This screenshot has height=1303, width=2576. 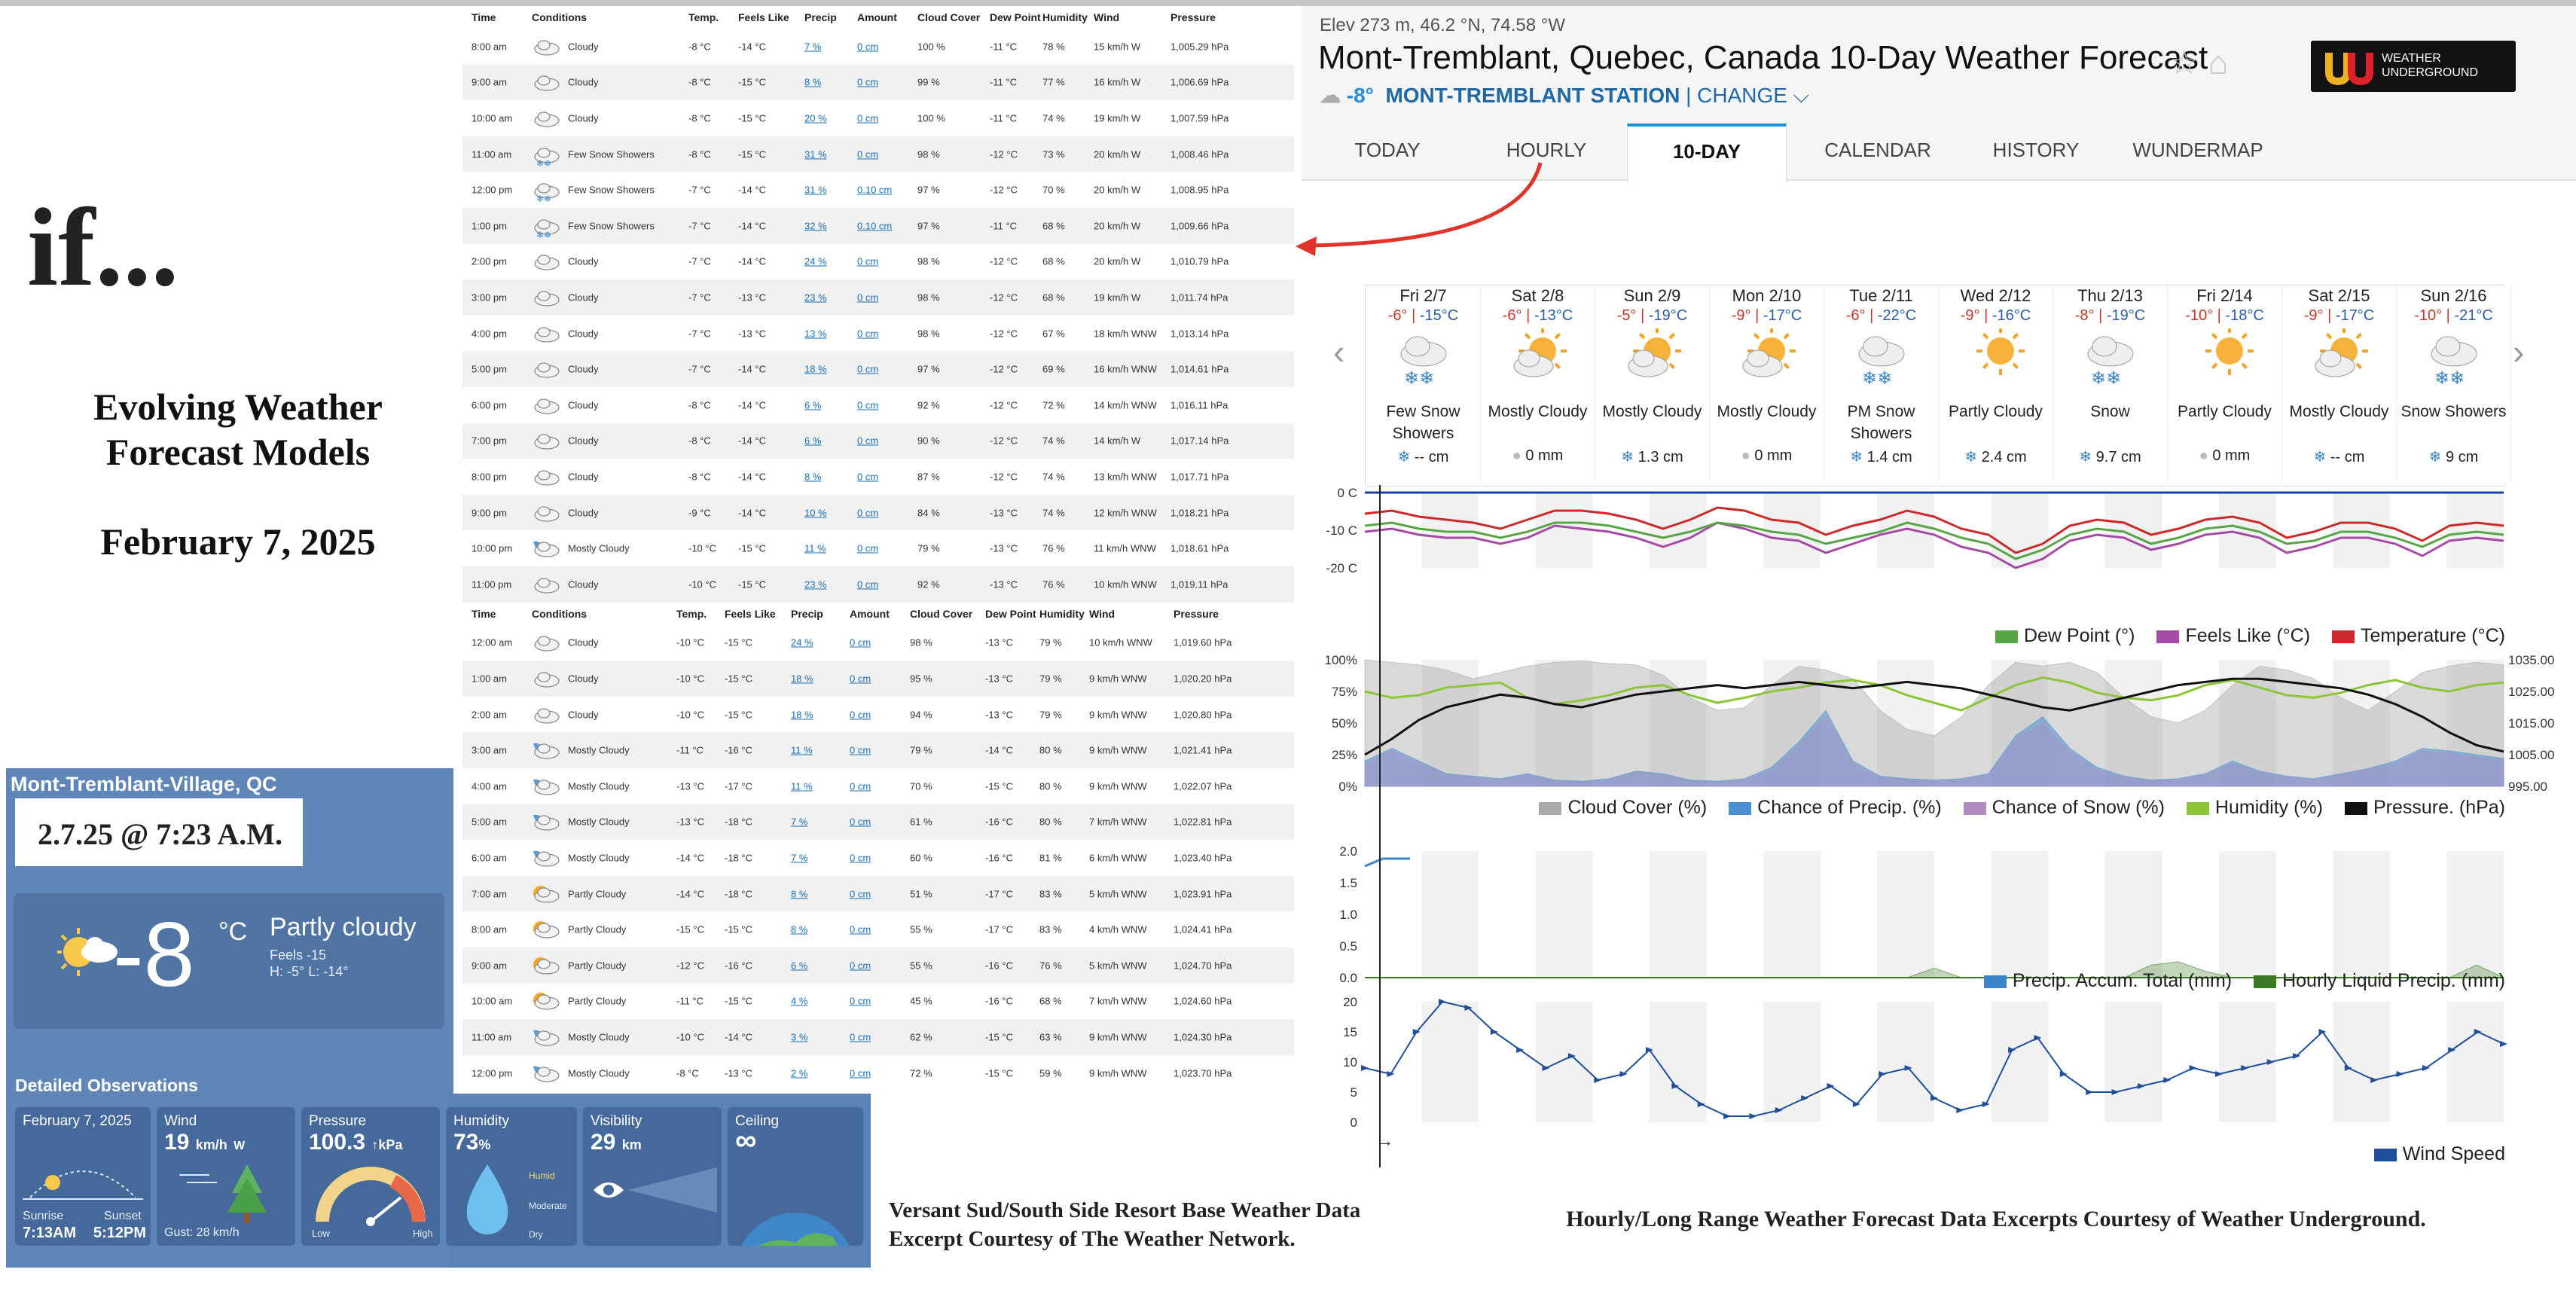 What do you see at coordinates (800, 1001) in the screenshot?
I see `cell-precip: 4 %` at bounding box center [800, 1001].